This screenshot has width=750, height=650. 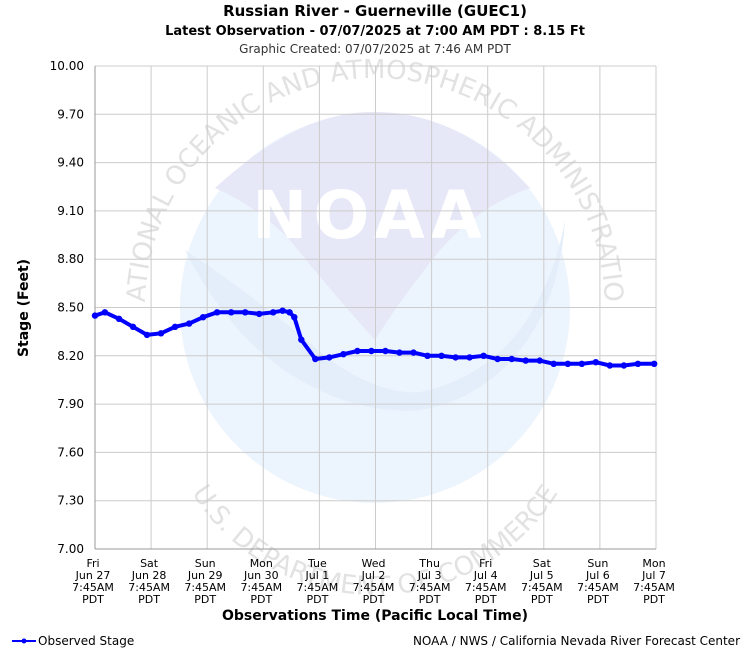 What do you see at coordinates (70, 501) in the screenshot?
I see `y-tick-label: 7.30` at bounding box center [70, 501].